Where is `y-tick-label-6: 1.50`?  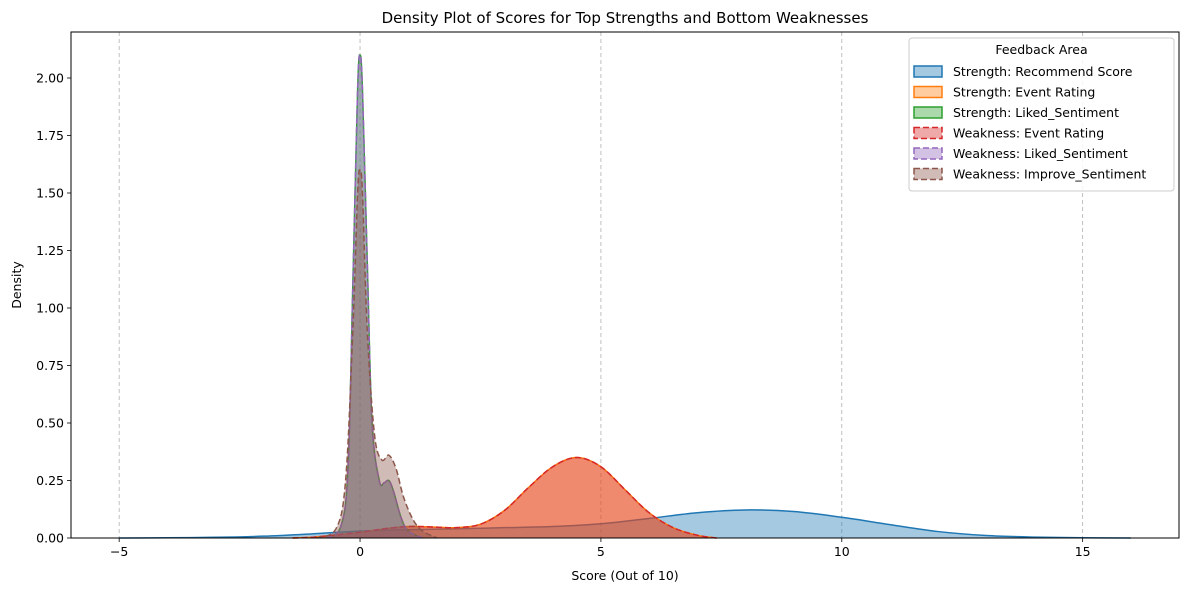 y-tick-label-6: 1.50 is located at coordinates (50, 193).